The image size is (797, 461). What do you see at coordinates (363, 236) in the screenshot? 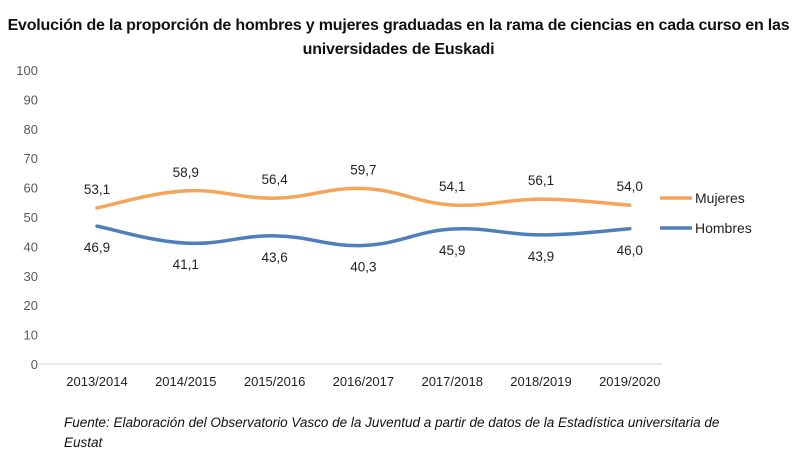
I see `series-line-hombres` at bounding box center [363, 236].